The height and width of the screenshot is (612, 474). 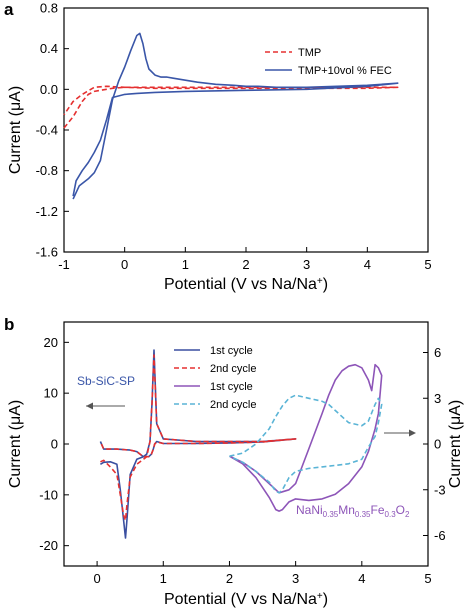 What do you see at coordinates (54, 444) in the screenshot?
I see `panel-b-ytick-label-2: 0` at bounding box center [54, 444].